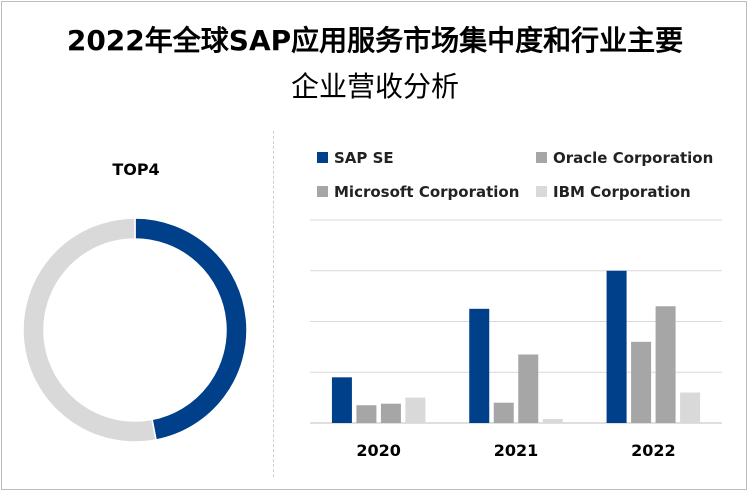  Describe the element at coordinates (273, 304) in the screenshot. I see `panel-divider` at that location.